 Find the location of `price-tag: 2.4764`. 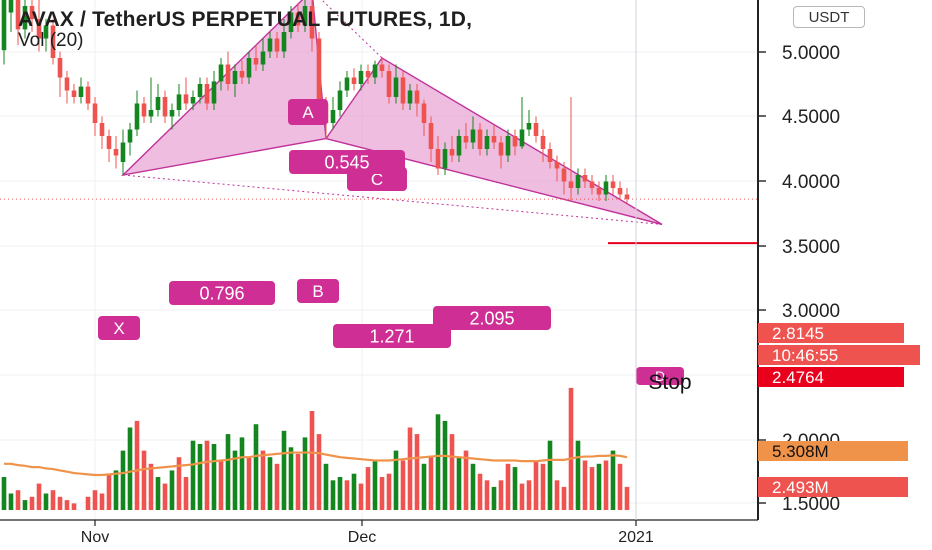

price-tag: 2.4764 is located at coordinates (831, 377).